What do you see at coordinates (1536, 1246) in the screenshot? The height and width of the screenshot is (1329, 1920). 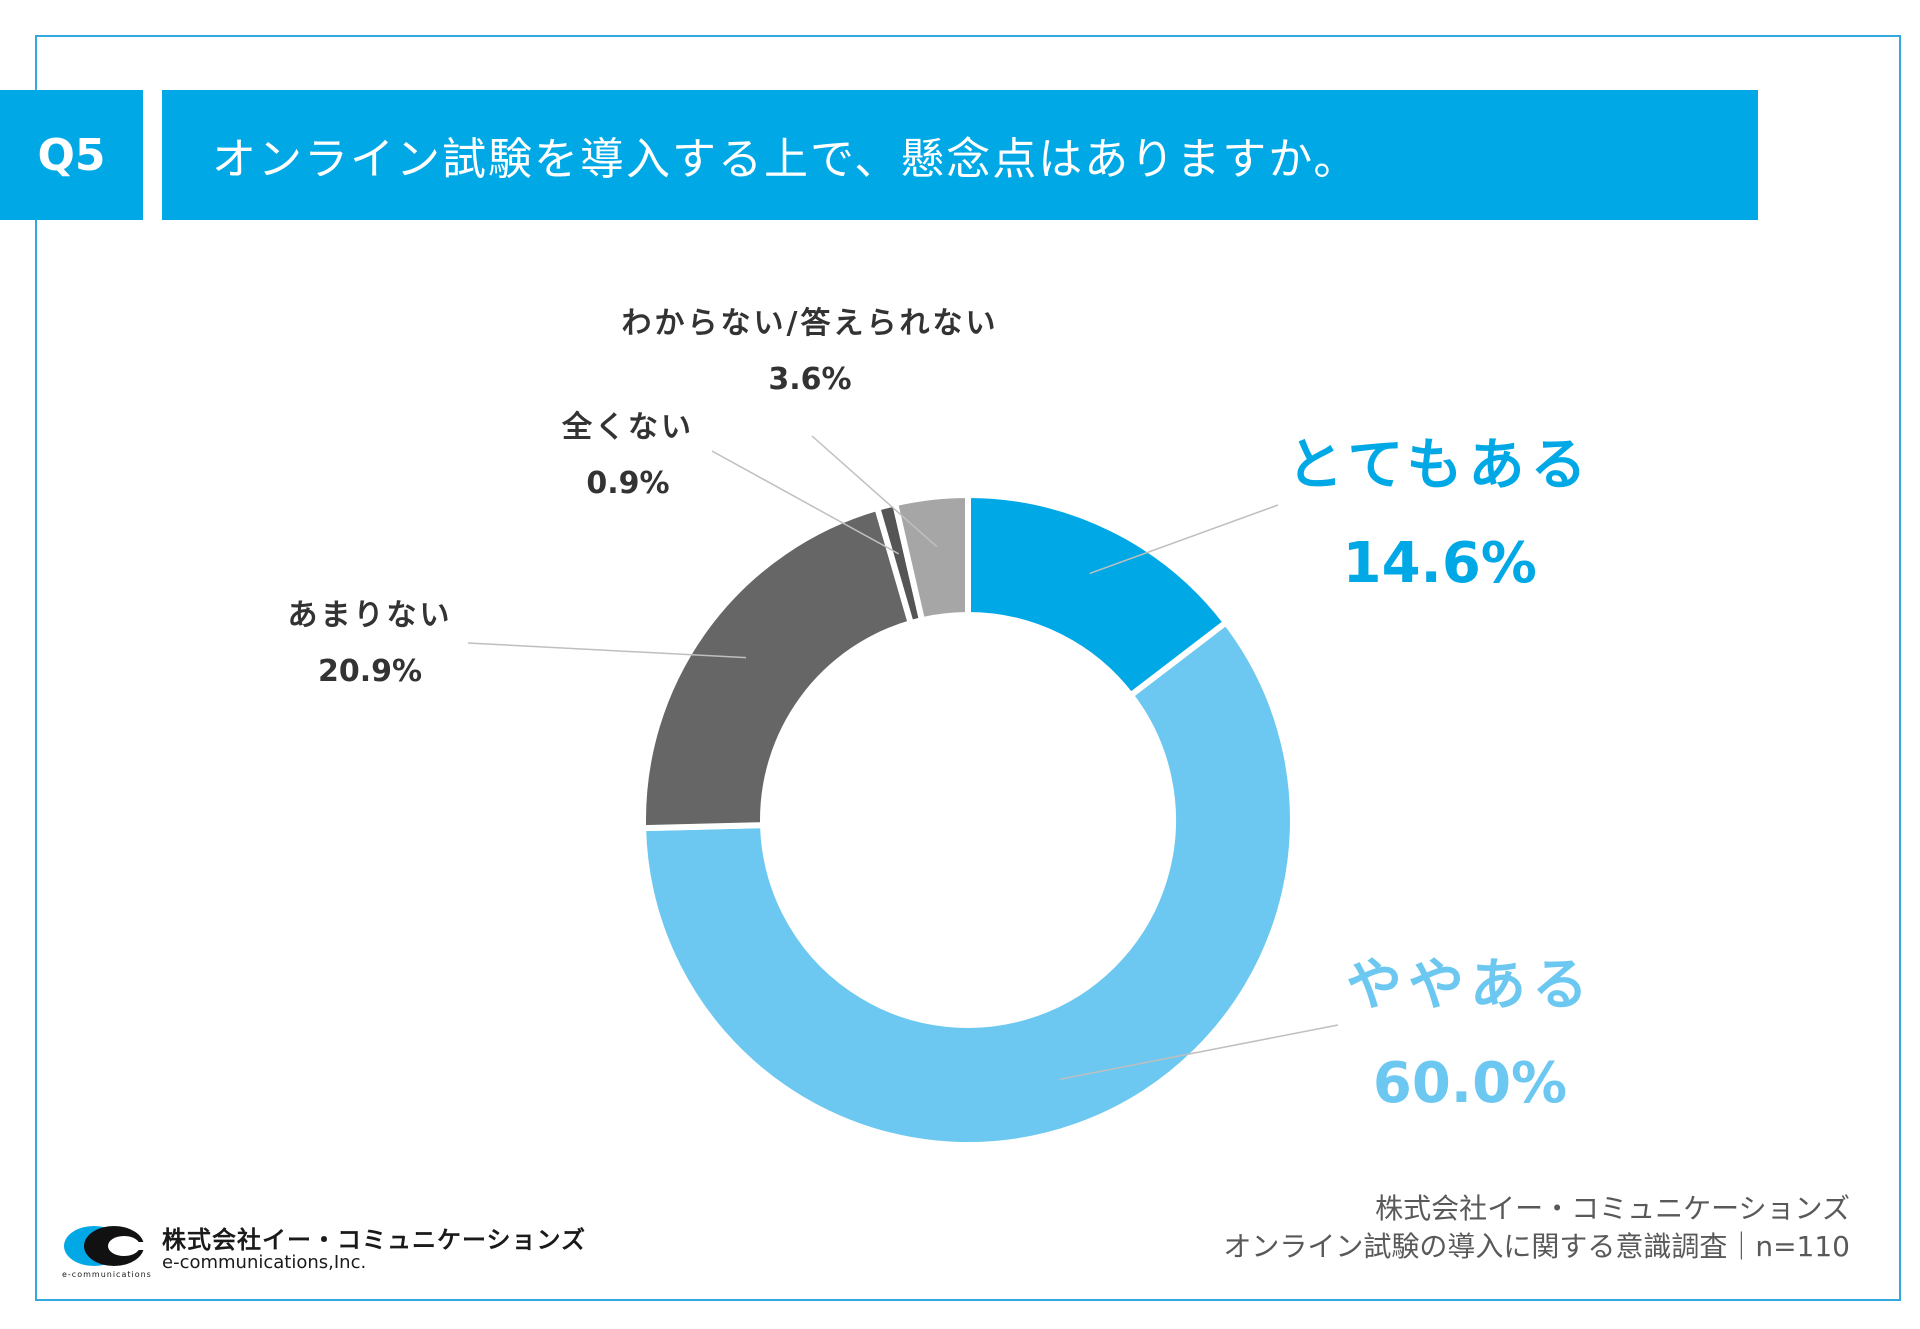 I see `source-survey: オンライン試験の導入に関する意識調査｜n=110` at bounding box center [1536, 1246].